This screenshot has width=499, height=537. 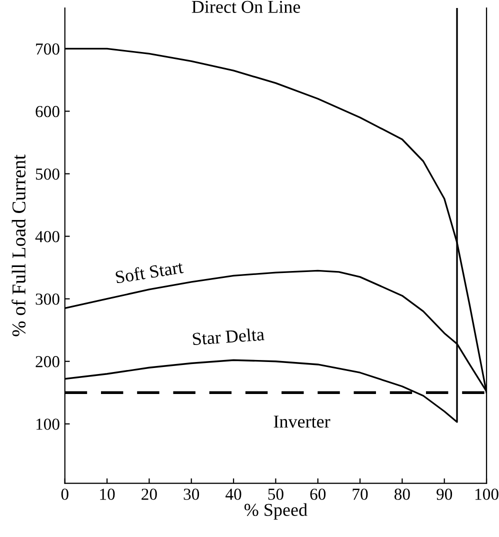 What do you see at coordinates (402, 494) in the screenshot?
I see `x-tick-label: 80` at bounding box center [402, 494].